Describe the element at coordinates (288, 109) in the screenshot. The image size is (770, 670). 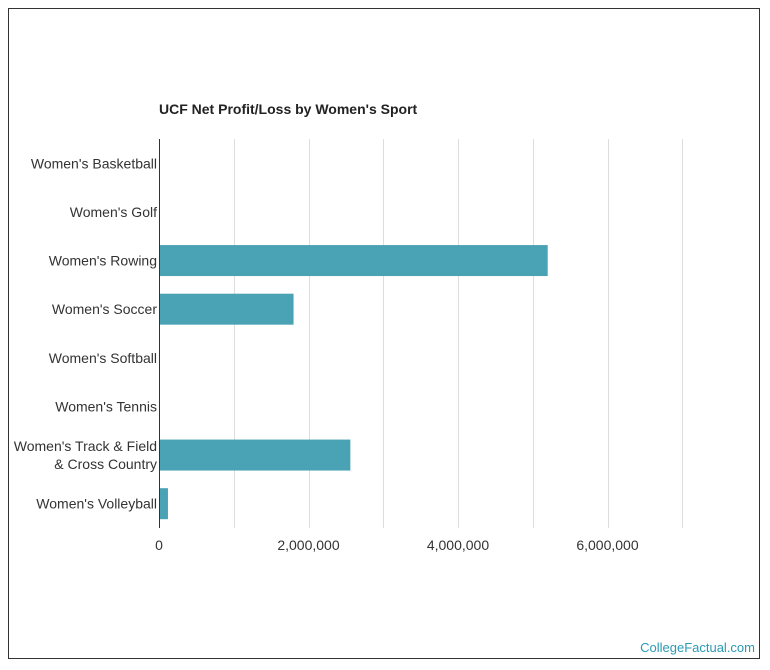
I see `chart-title: UCF Net Profit/Loss by Women's Sport` at that location.